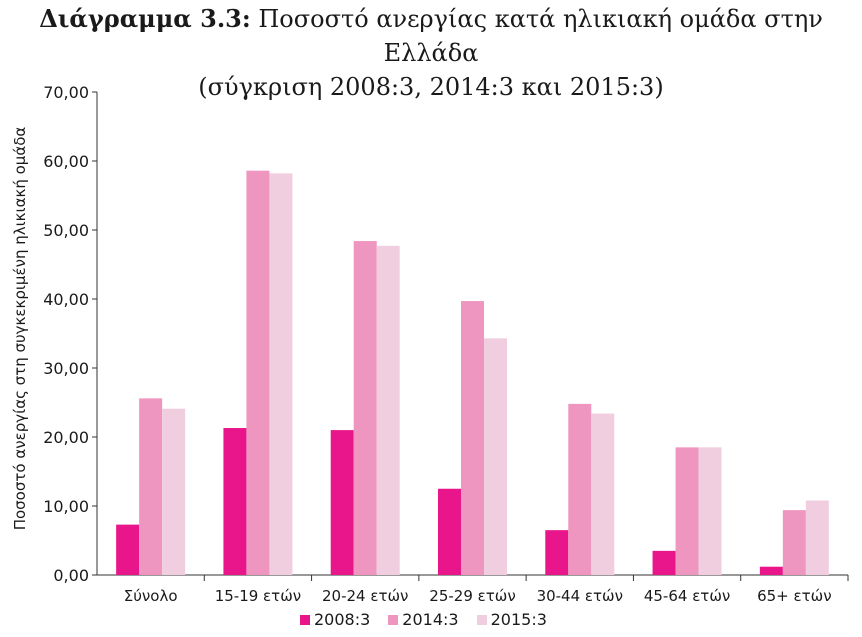 This screenshot has width=862, height=637. I want to click on y-tick-label: 0,00, so click(71, 575).